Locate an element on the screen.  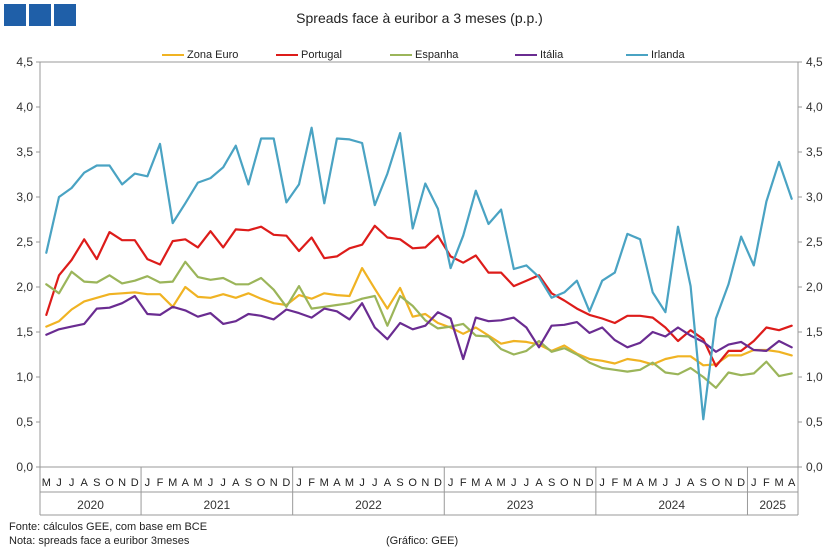
y-tick-label-right: 4,0 is located at coordinates (814, 107).